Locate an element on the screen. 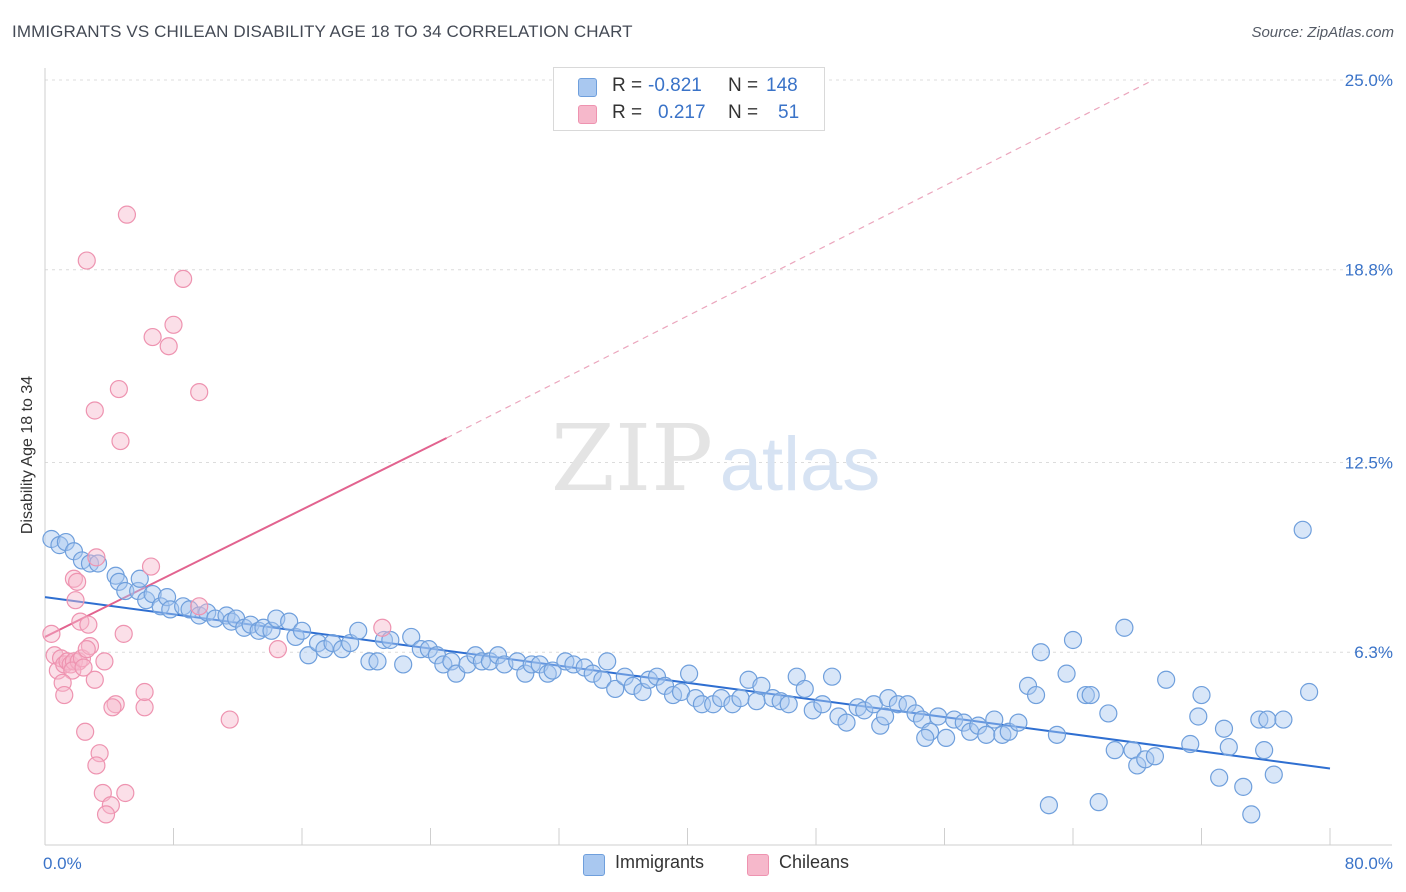  immigrants-swatch is located at coordinates (594, 865).